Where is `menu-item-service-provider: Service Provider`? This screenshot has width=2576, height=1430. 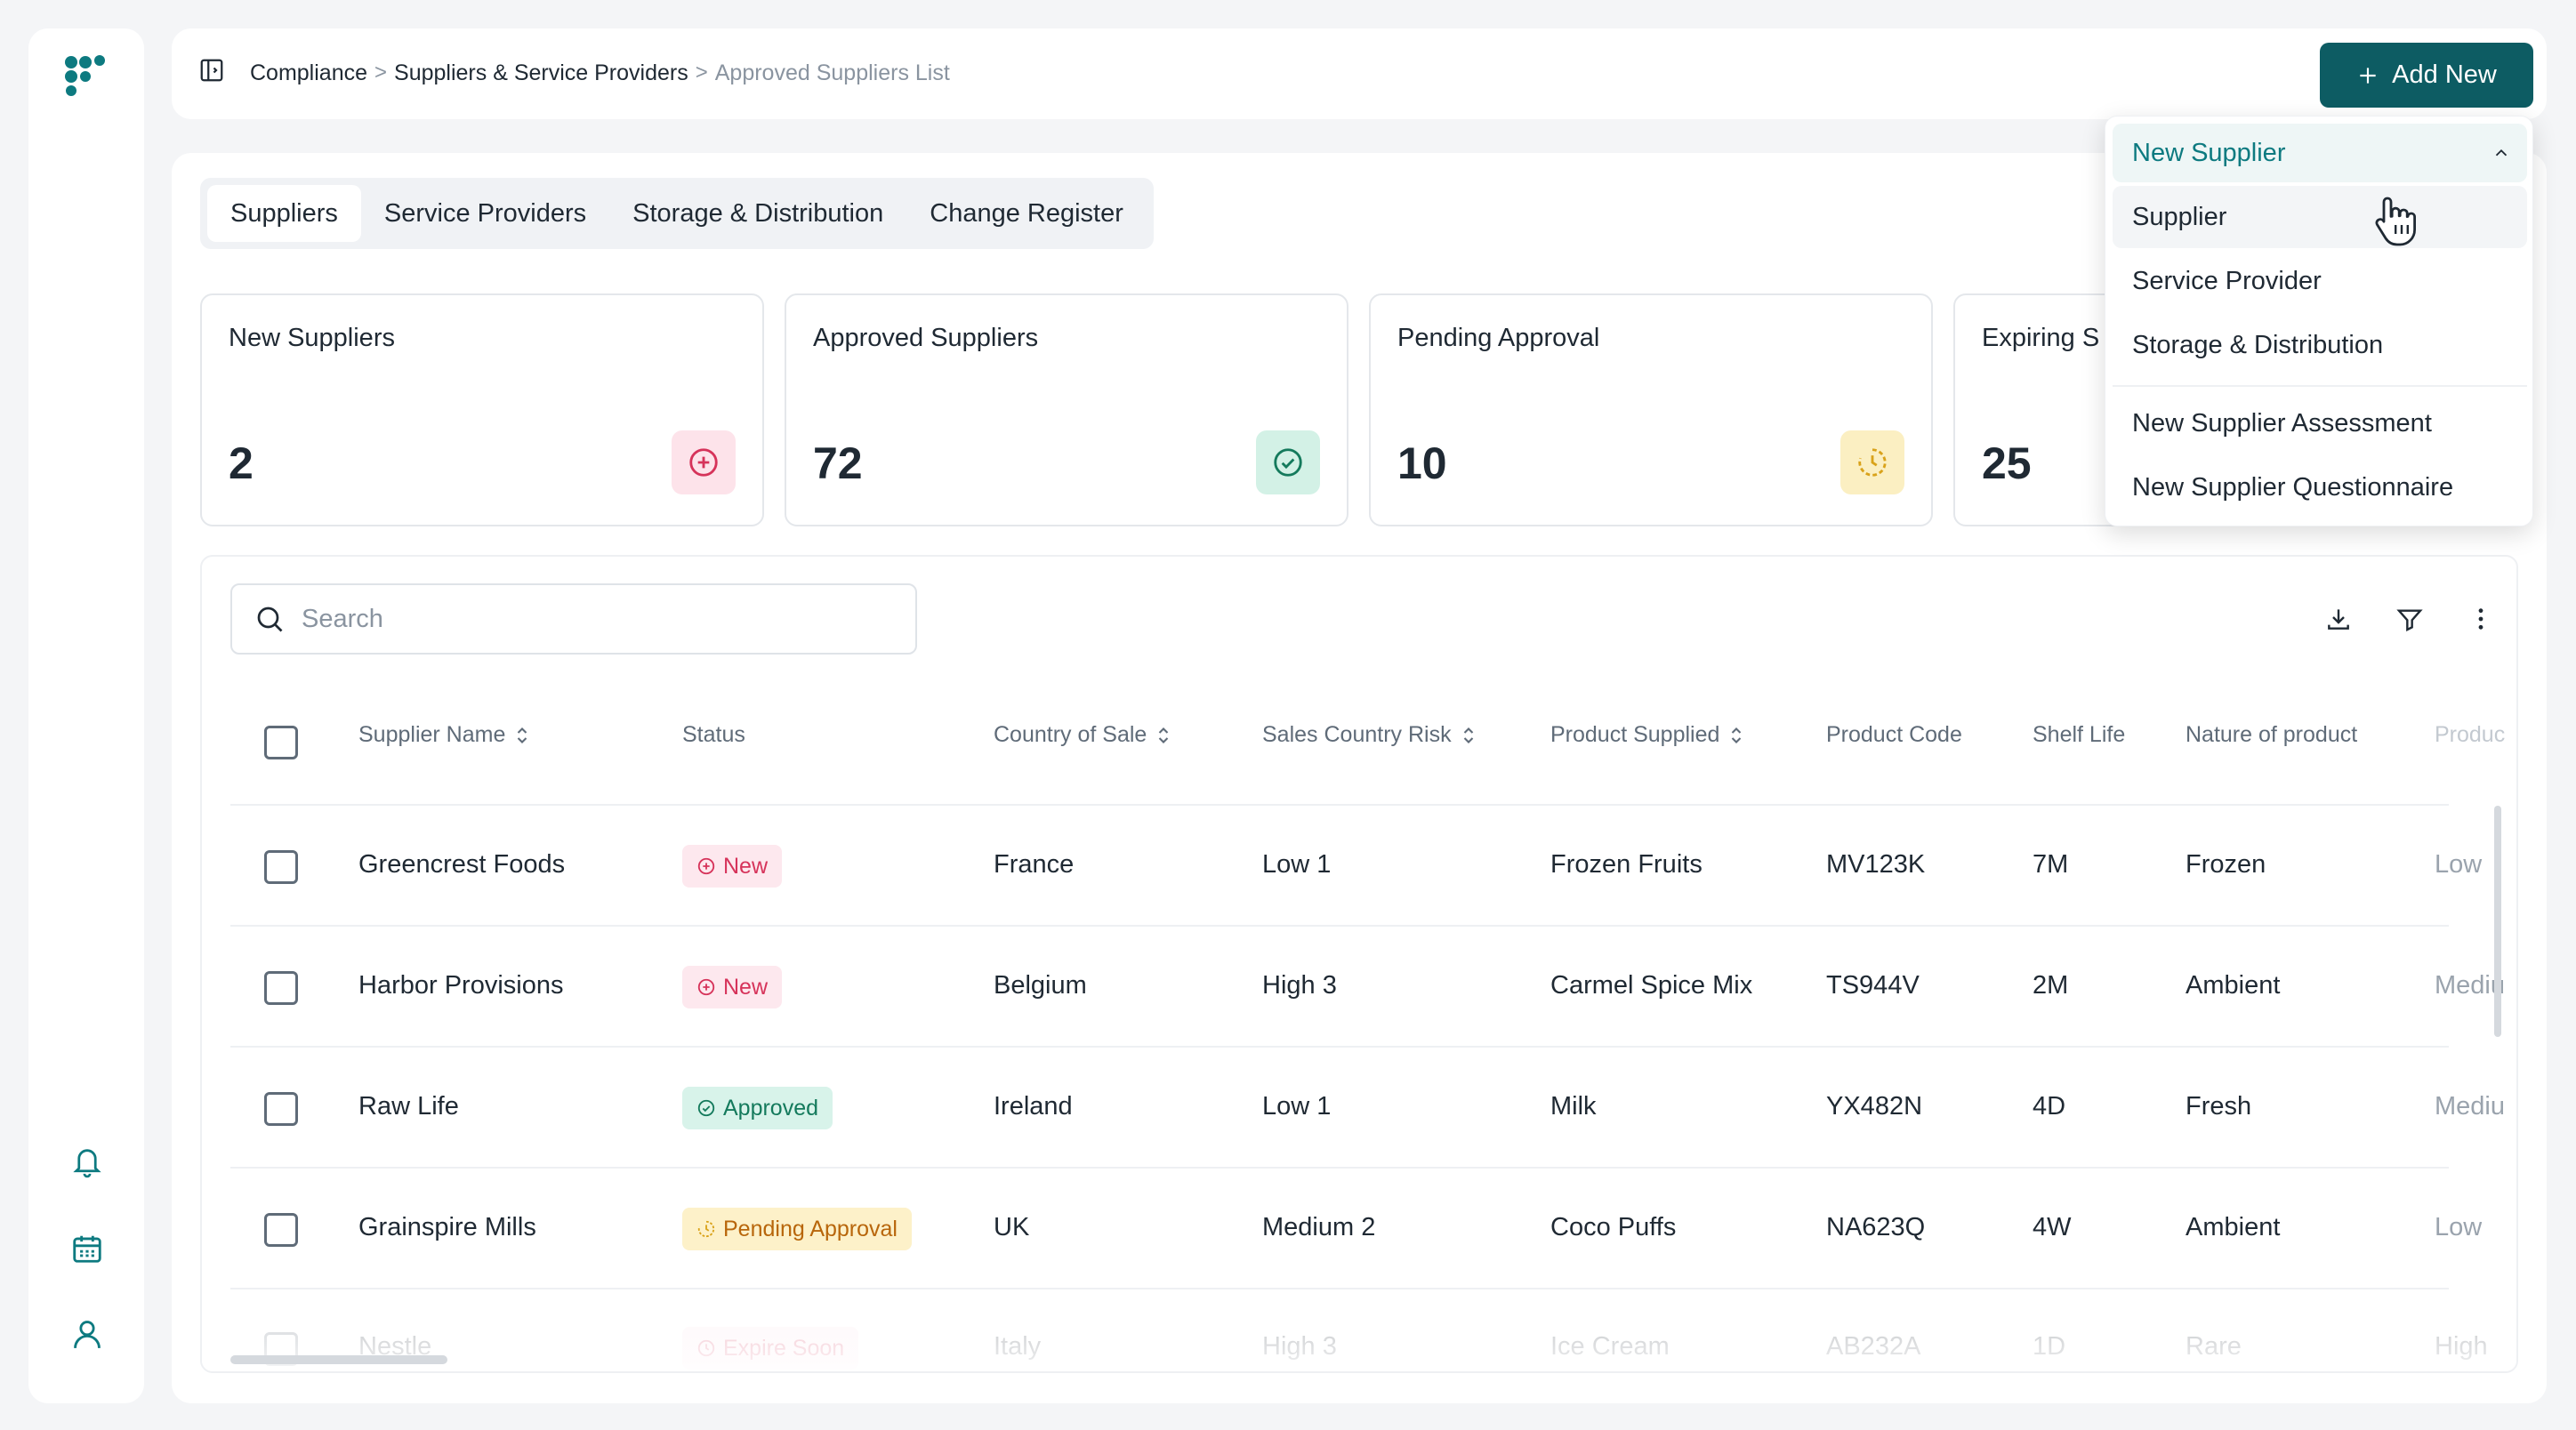 menu-item-service-provider: Service Provider is located at coordinates (2227, 280).